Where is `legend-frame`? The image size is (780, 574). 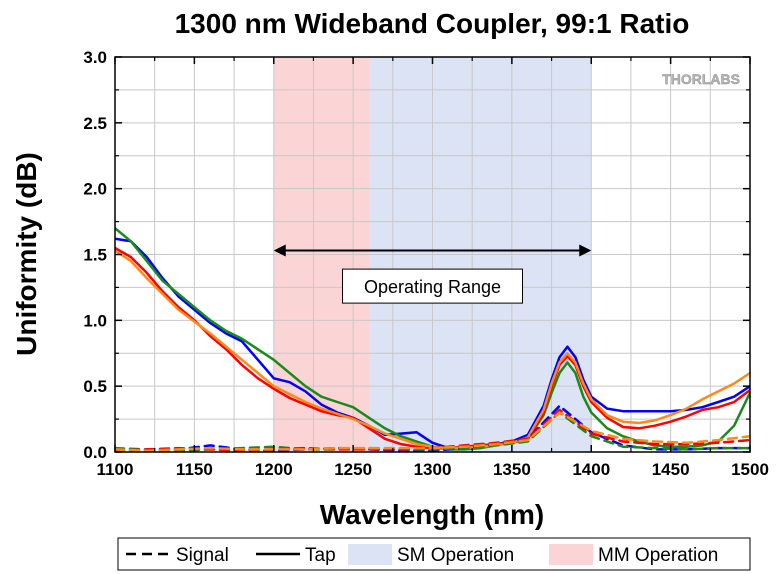
legend-frame is located at coordinates (434, 554).